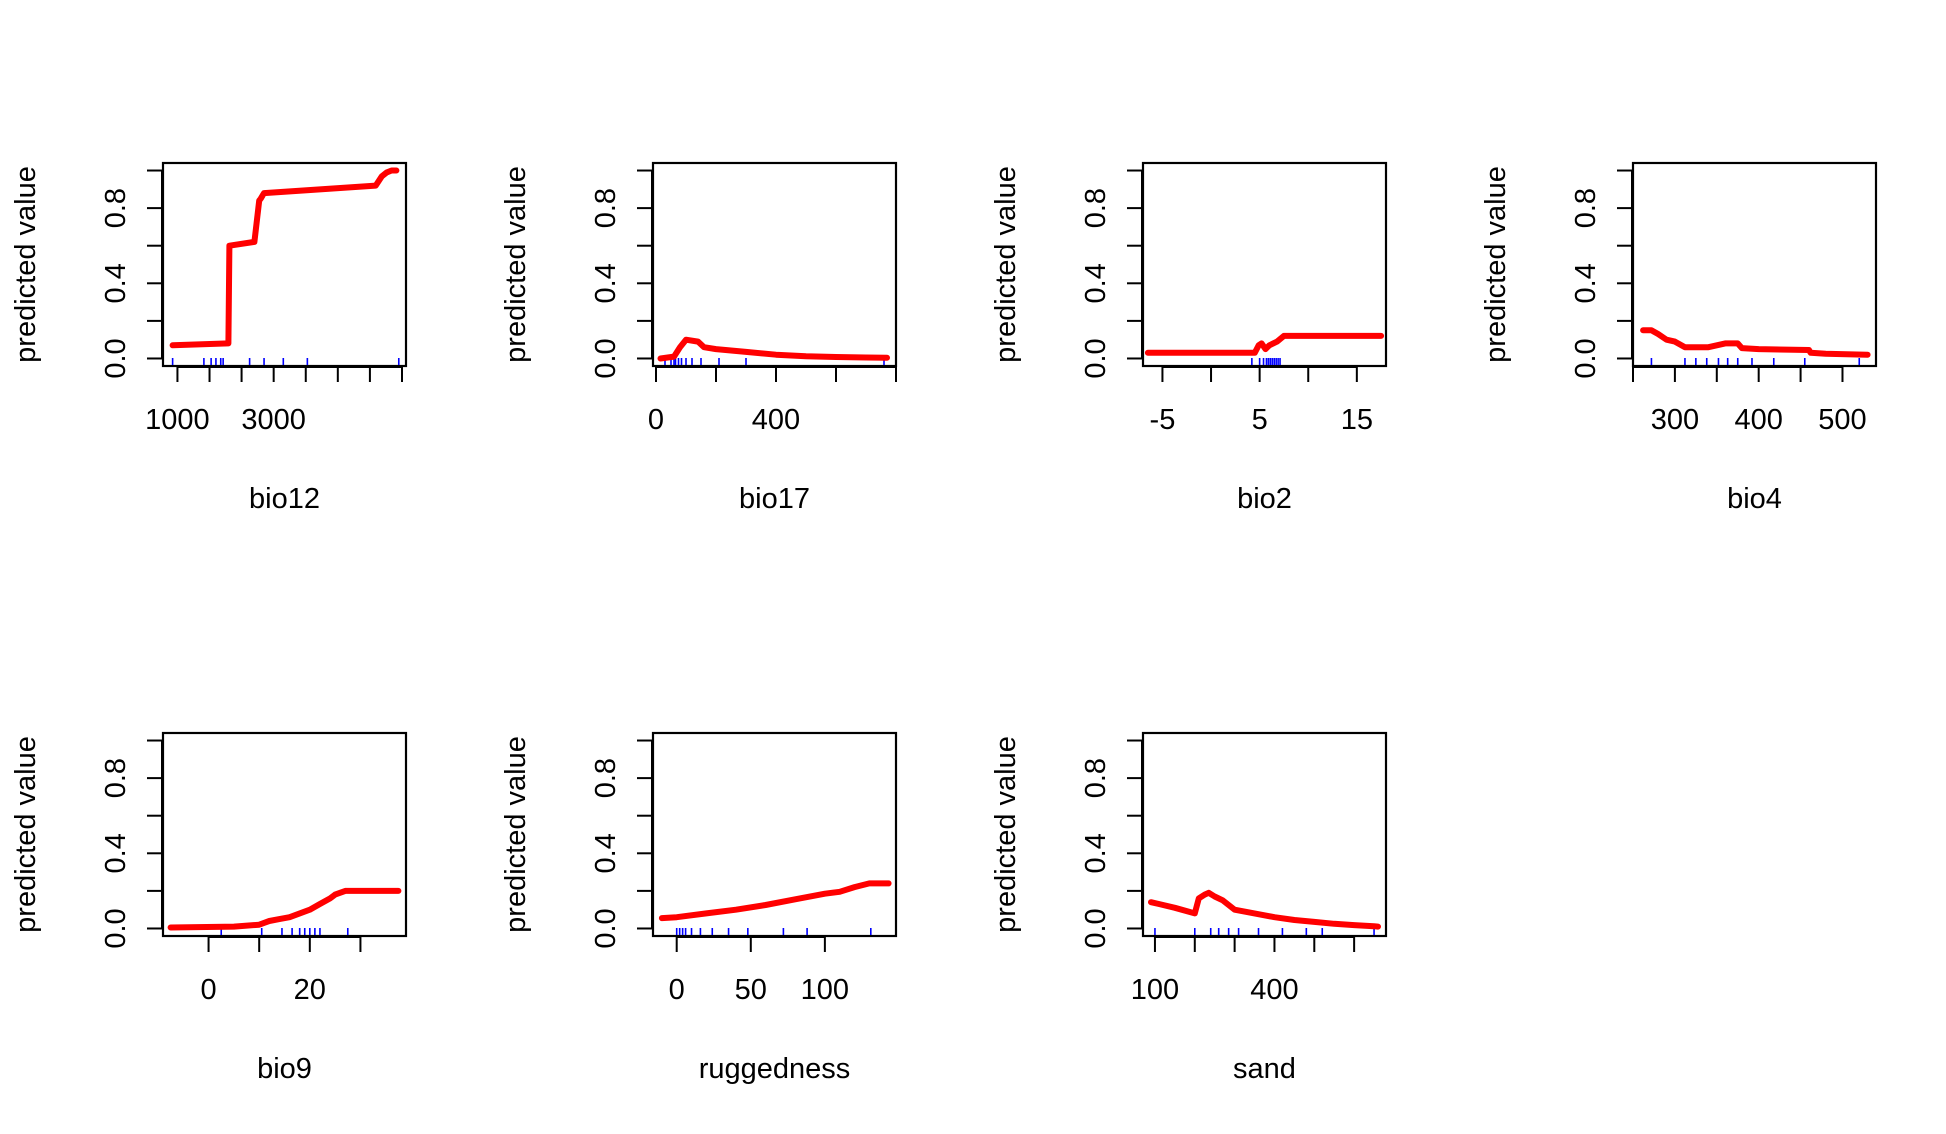  Describe the element at coordinates (516, 264) in the screenshot. I see `panel-bio17-y-axis-label: predicted value` at that location.